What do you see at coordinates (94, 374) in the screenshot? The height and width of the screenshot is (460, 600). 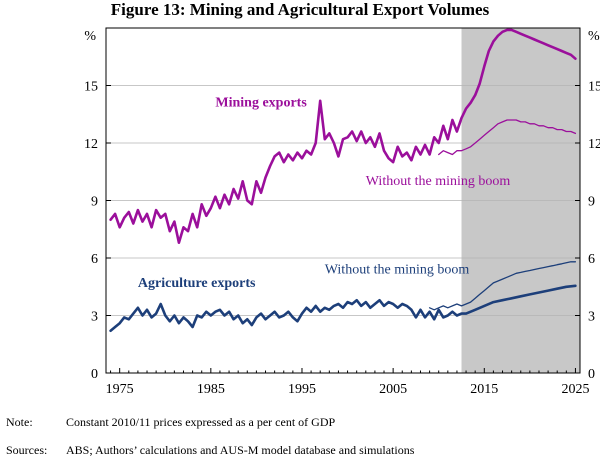 I see `y-tick-label-left: 0` at bounding box center [94, 374].